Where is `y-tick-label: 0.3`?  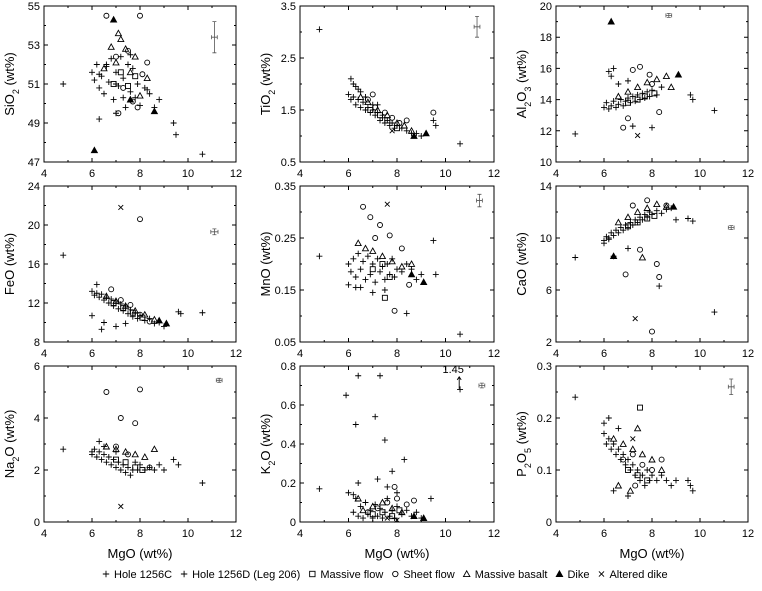
y-tick-label: 0.3 is located at coordinates (544, 367).